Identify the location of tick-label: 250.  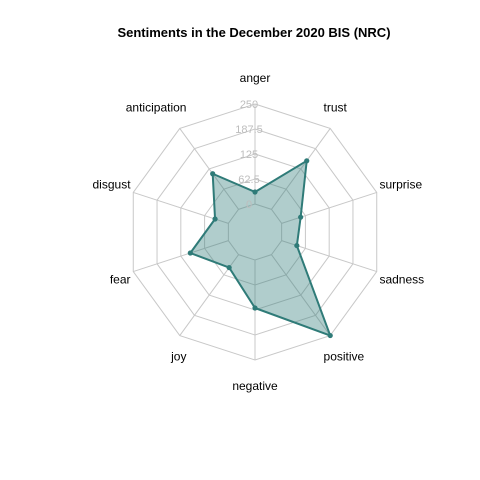
(249, 105).